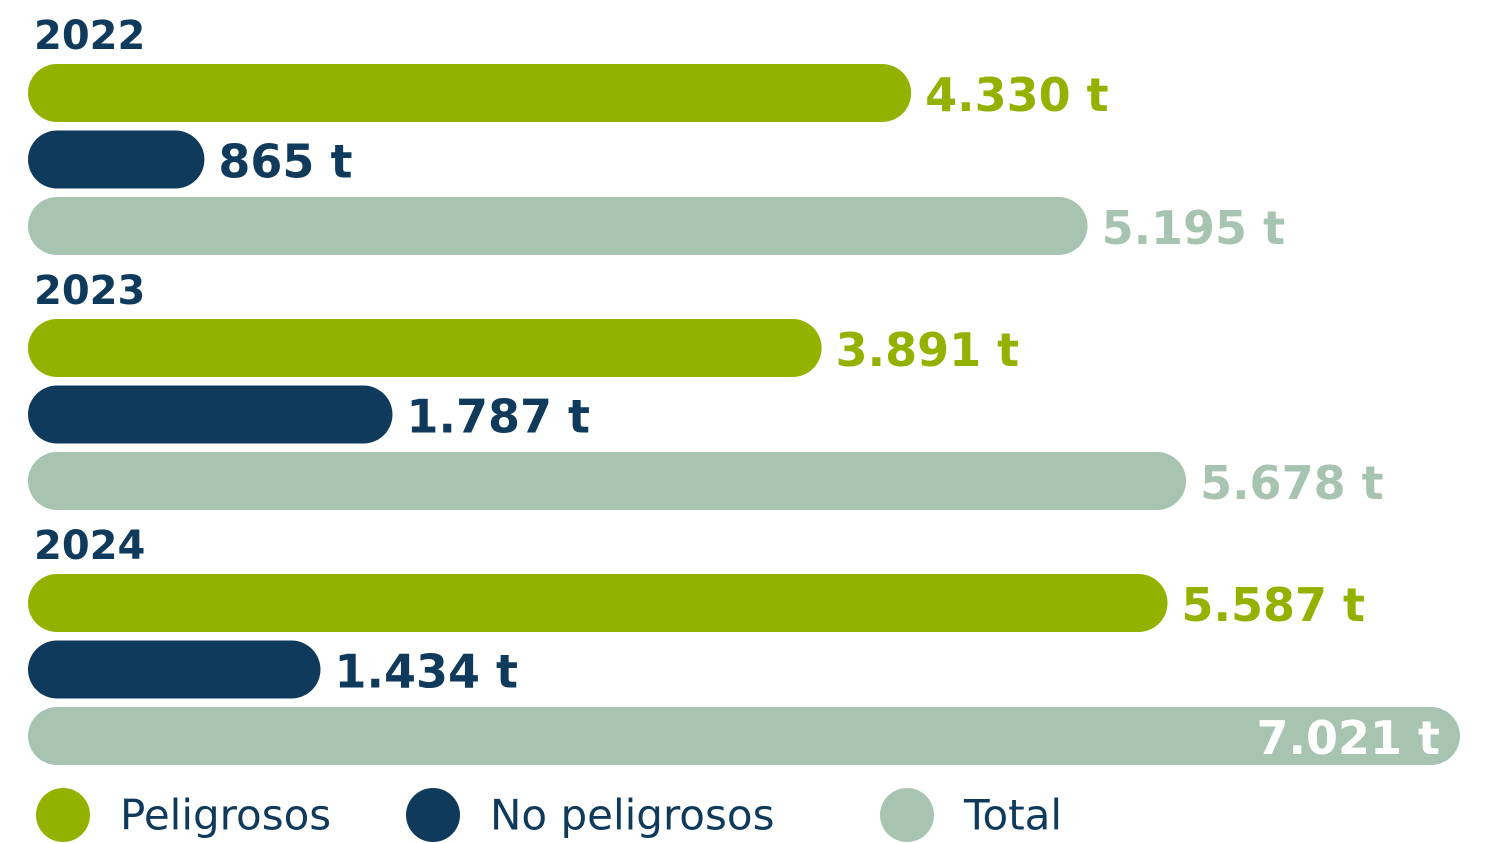 This screenshot has width=1503, height=843. I want to click on value-label: 3.891 t, so click(928, 350).